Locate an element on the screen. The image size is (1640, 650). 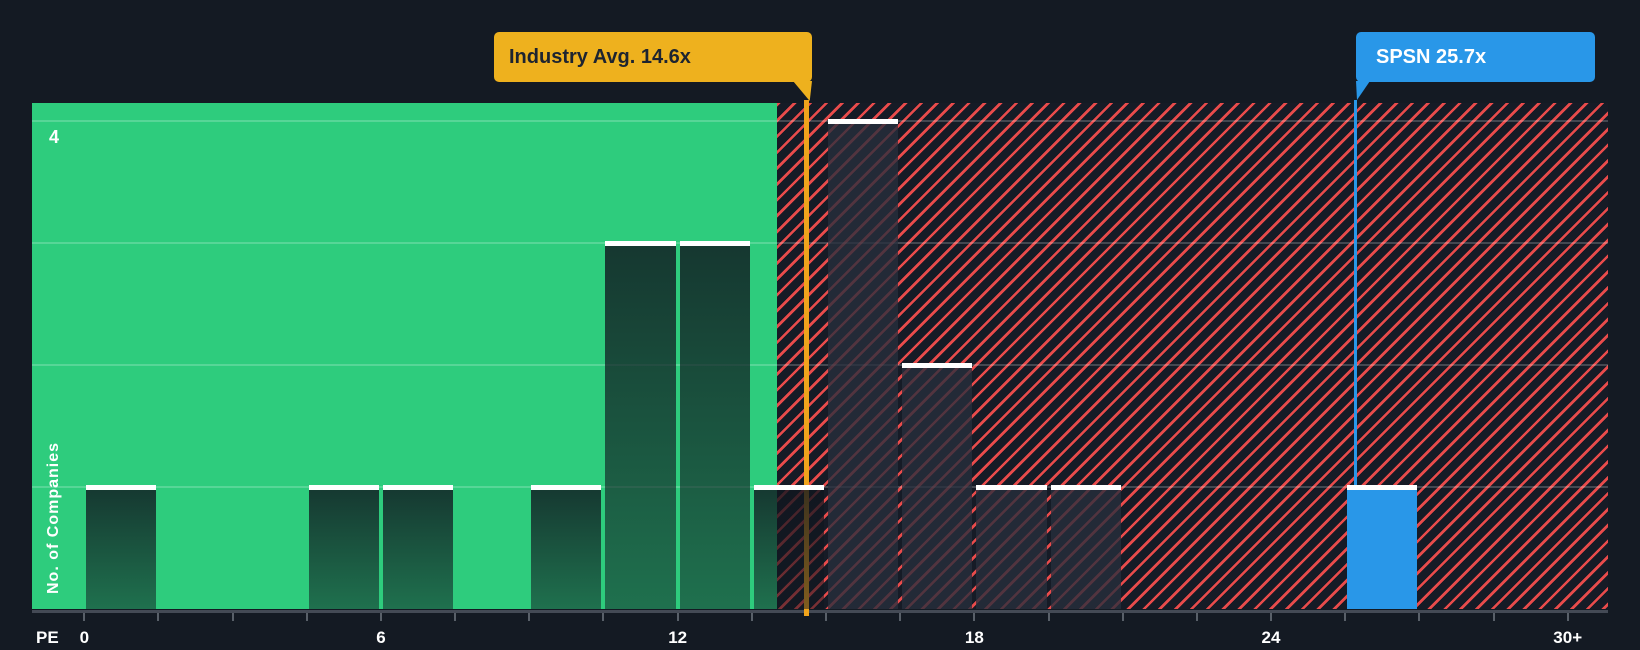
x-axis-label: 24 is located at coordinates (1271, 637).